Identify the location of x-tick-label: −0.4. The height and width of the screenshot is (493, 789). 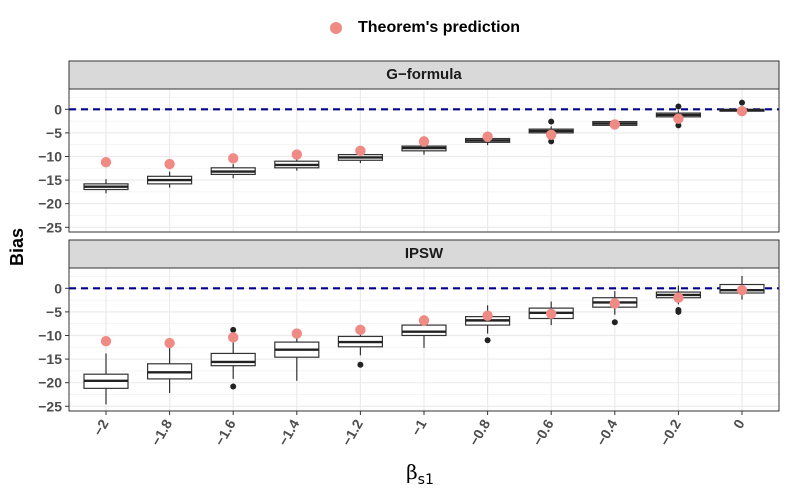
(607, 432).